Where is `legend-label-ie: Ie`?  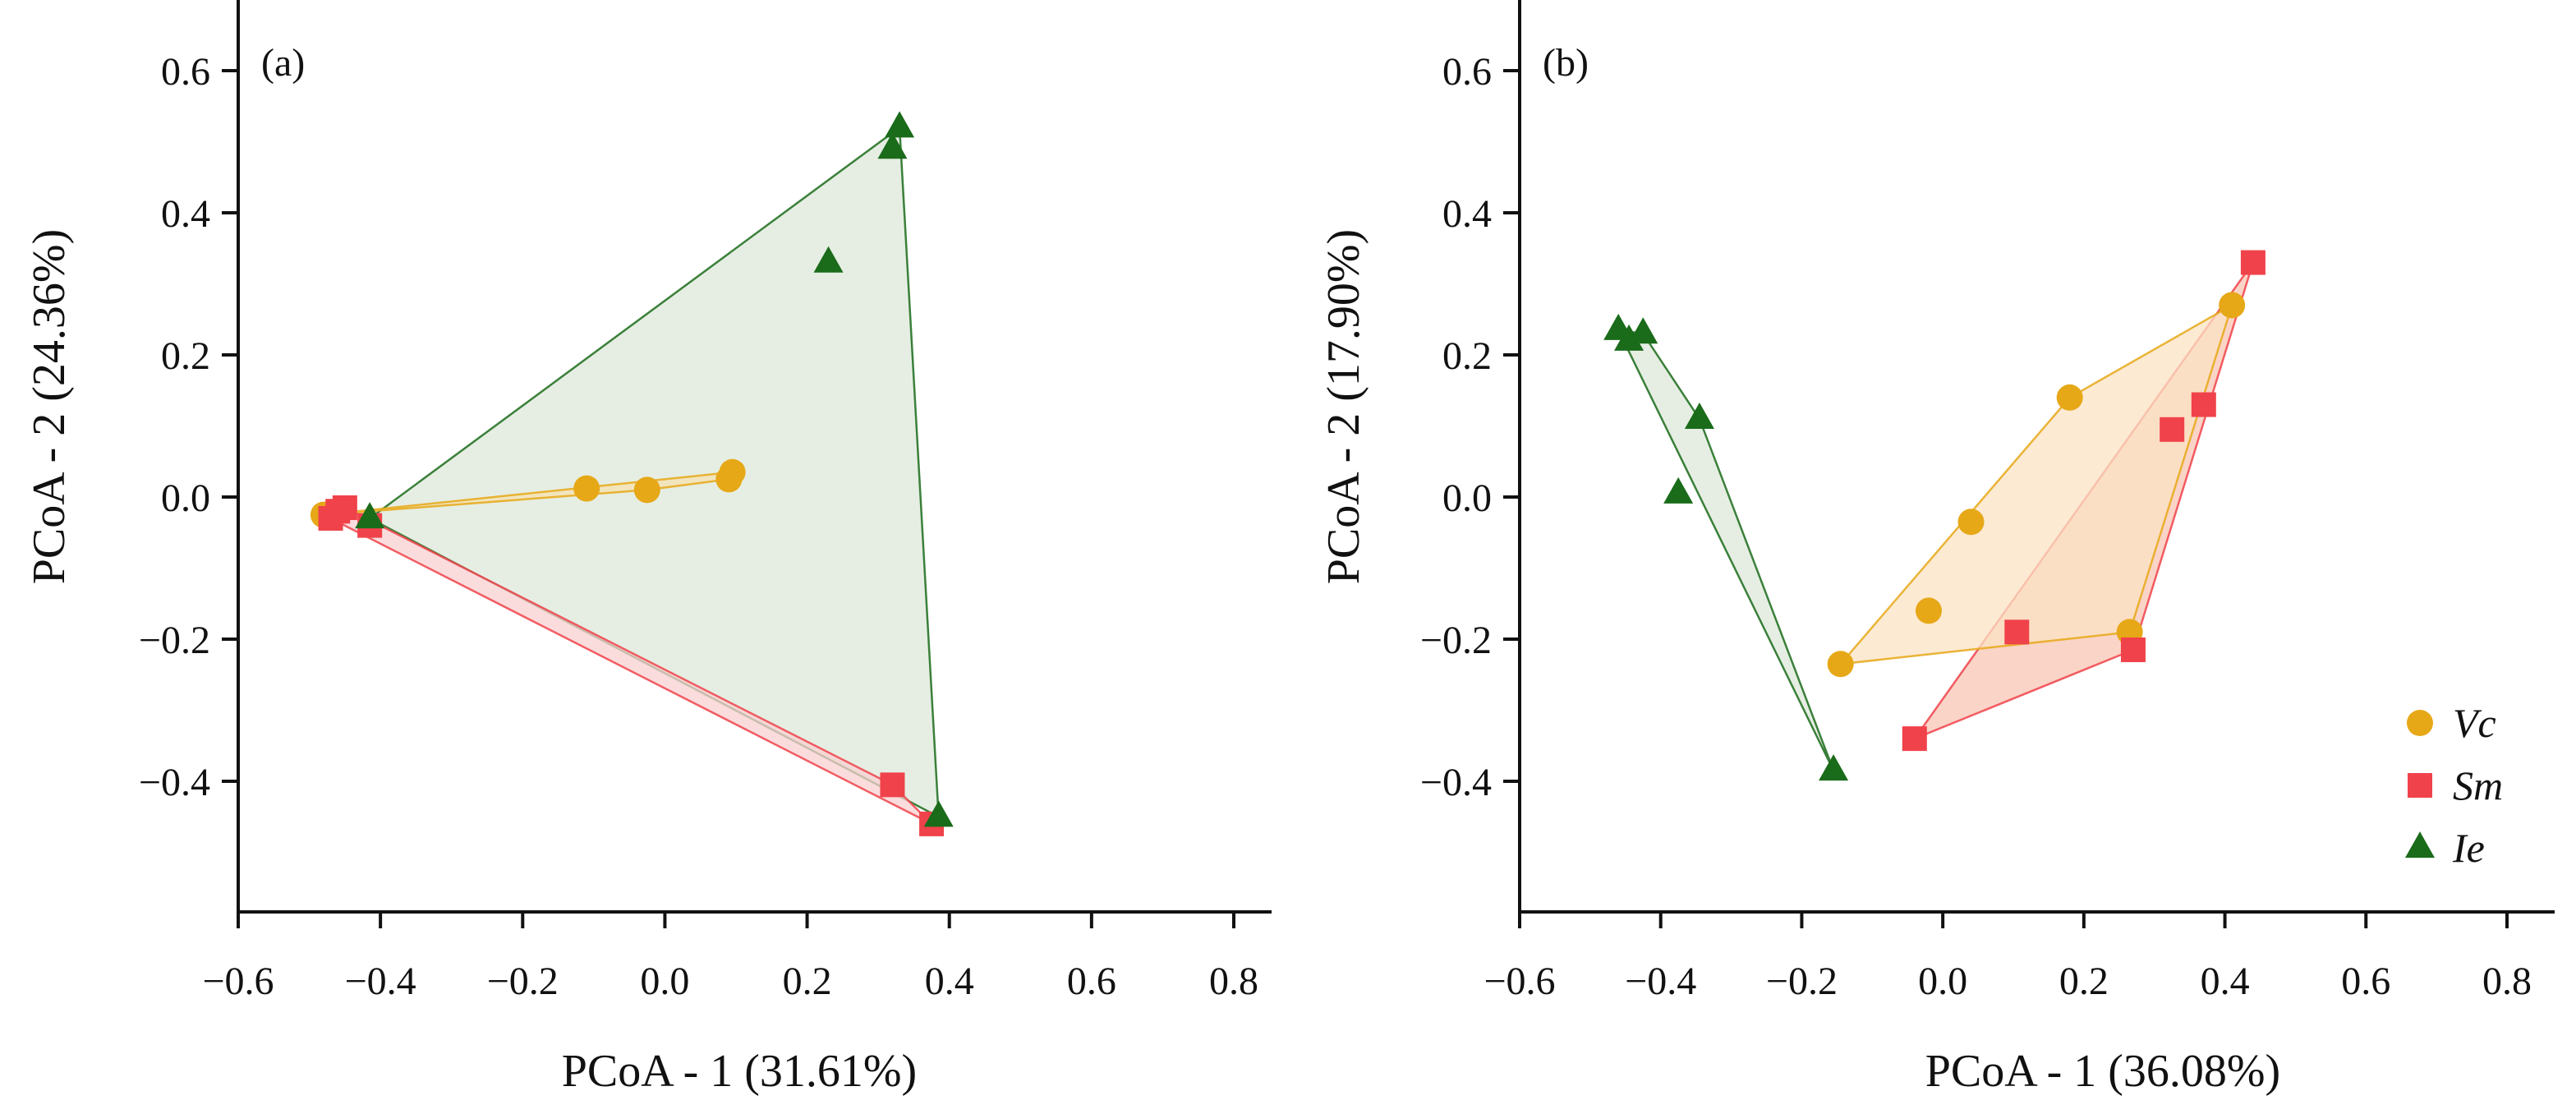 legend-label-ie: Ie is located at coordinates (2468, 848).